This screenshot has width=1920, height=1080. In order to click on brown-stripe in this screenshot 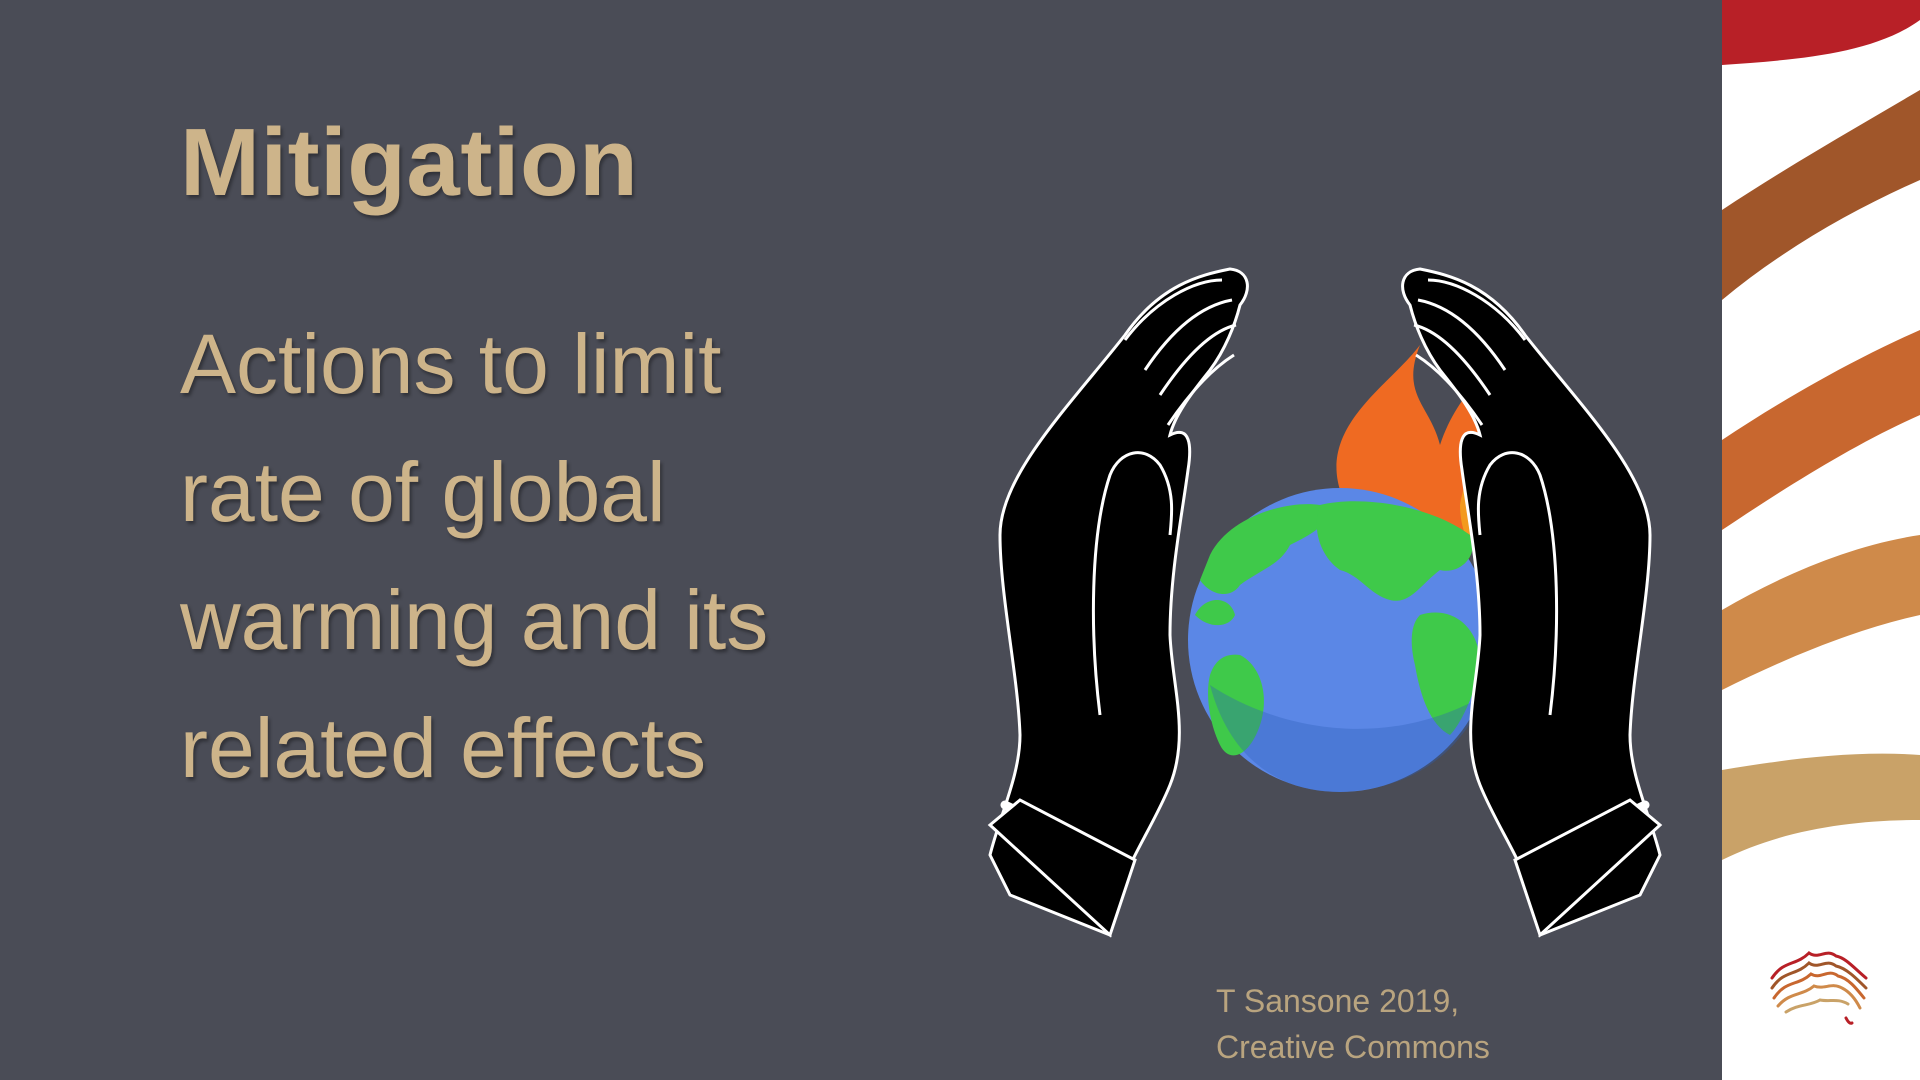, I will do `click(1821, 195)`.